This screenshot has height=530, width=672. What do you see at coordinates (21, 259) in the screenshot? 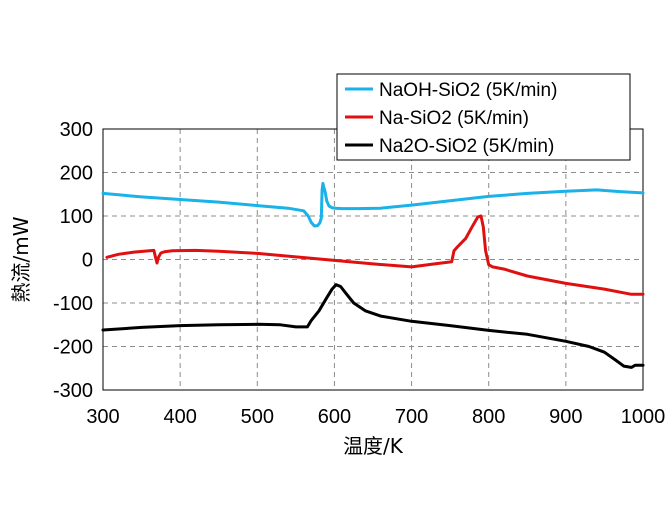
I see `y-axis-label: 熱流/mW` at bounding box center [21, 259].